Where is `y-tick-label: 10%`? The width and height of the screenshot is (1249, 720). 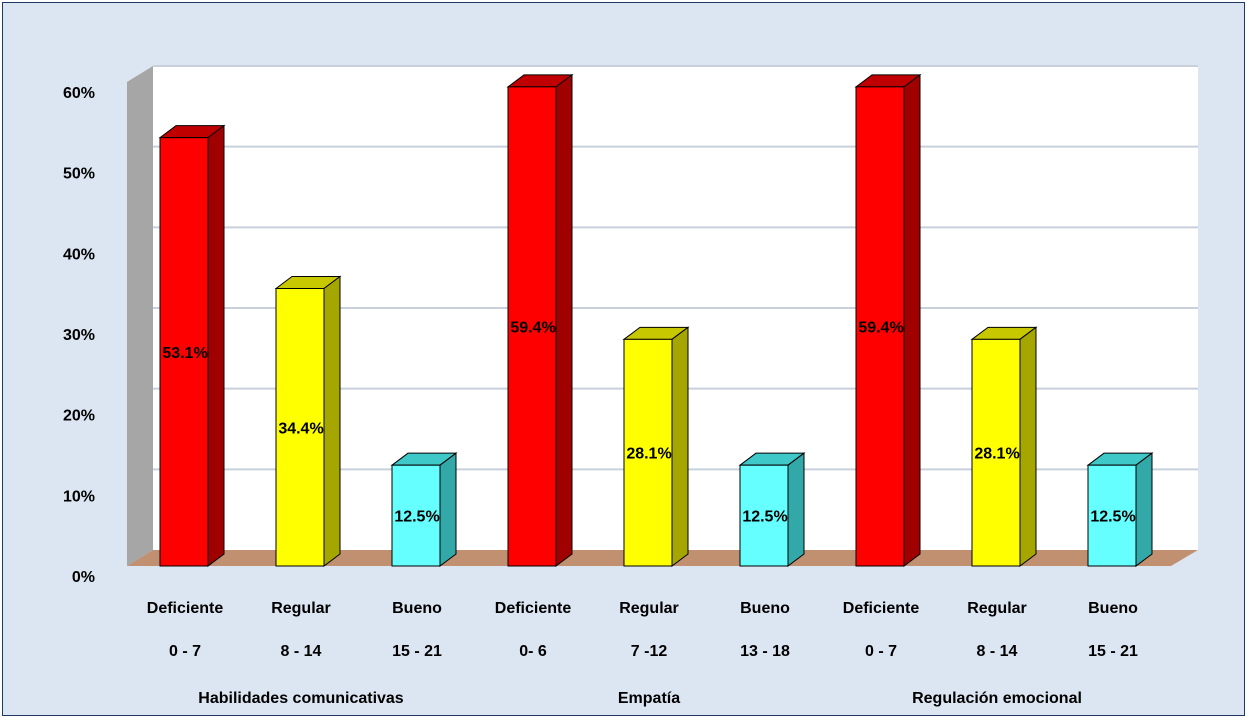 y-tick-label: 10% is located at coordinates (79, 496).